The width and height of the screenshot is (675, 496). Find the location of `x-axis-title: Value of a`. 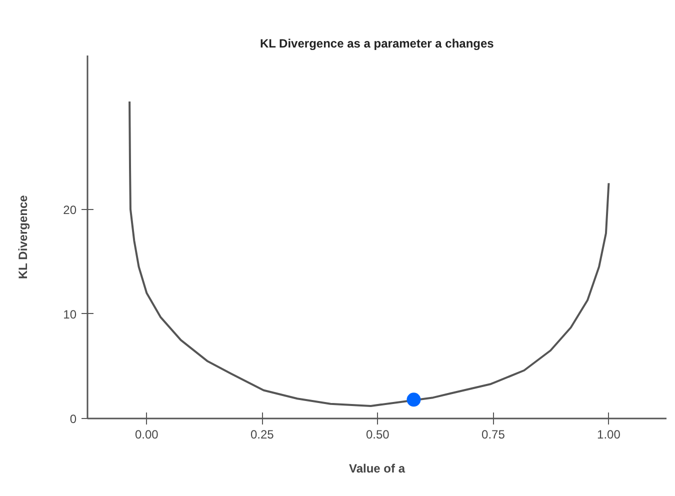

x-axis-title: Value of a is located at coordinates (377, 469).